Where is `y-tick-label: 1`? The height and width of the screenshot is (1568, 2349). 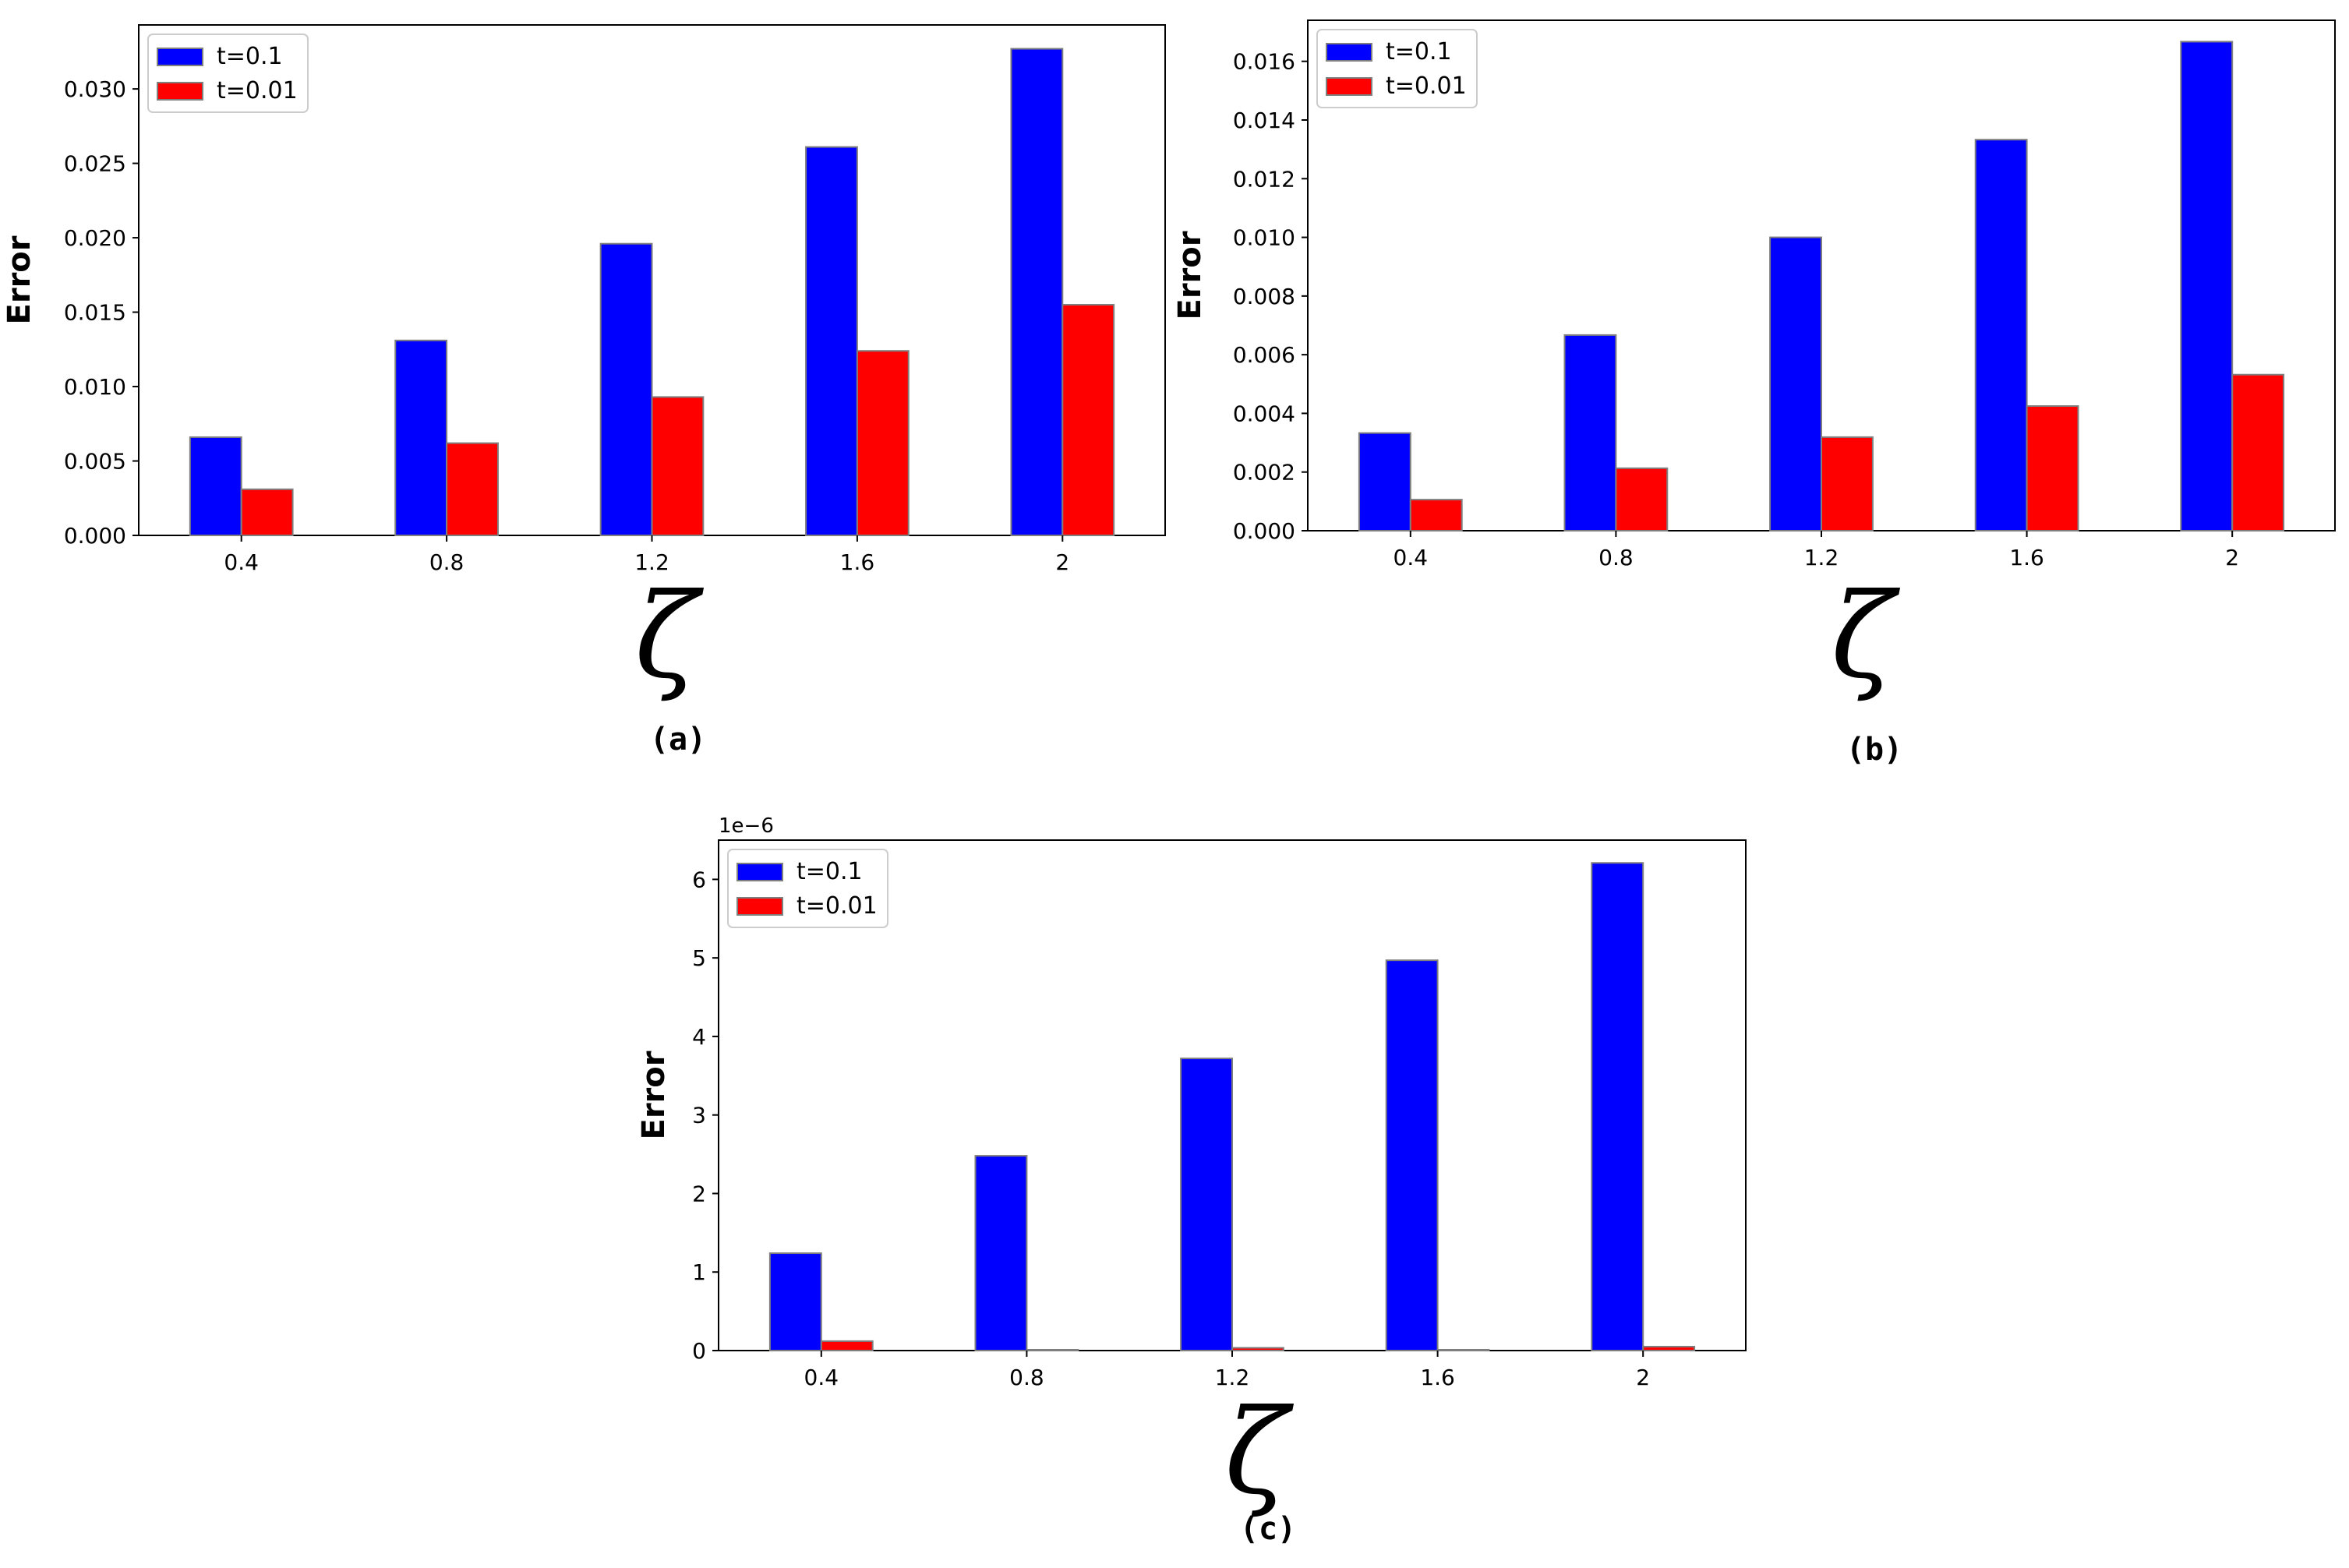 y-tick-label: 1 is located at coordinates (699, 1272).